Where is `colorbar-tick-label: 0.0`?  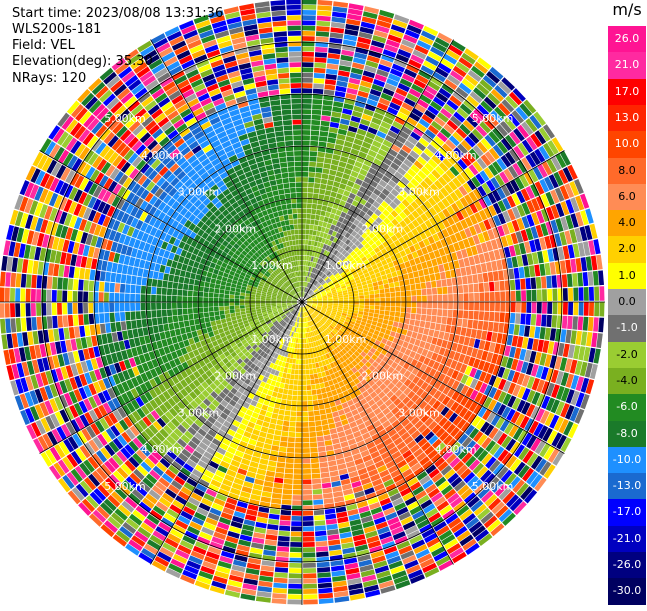
colorbar-tick-label: 0.0 is located at coordinates (627, 301).